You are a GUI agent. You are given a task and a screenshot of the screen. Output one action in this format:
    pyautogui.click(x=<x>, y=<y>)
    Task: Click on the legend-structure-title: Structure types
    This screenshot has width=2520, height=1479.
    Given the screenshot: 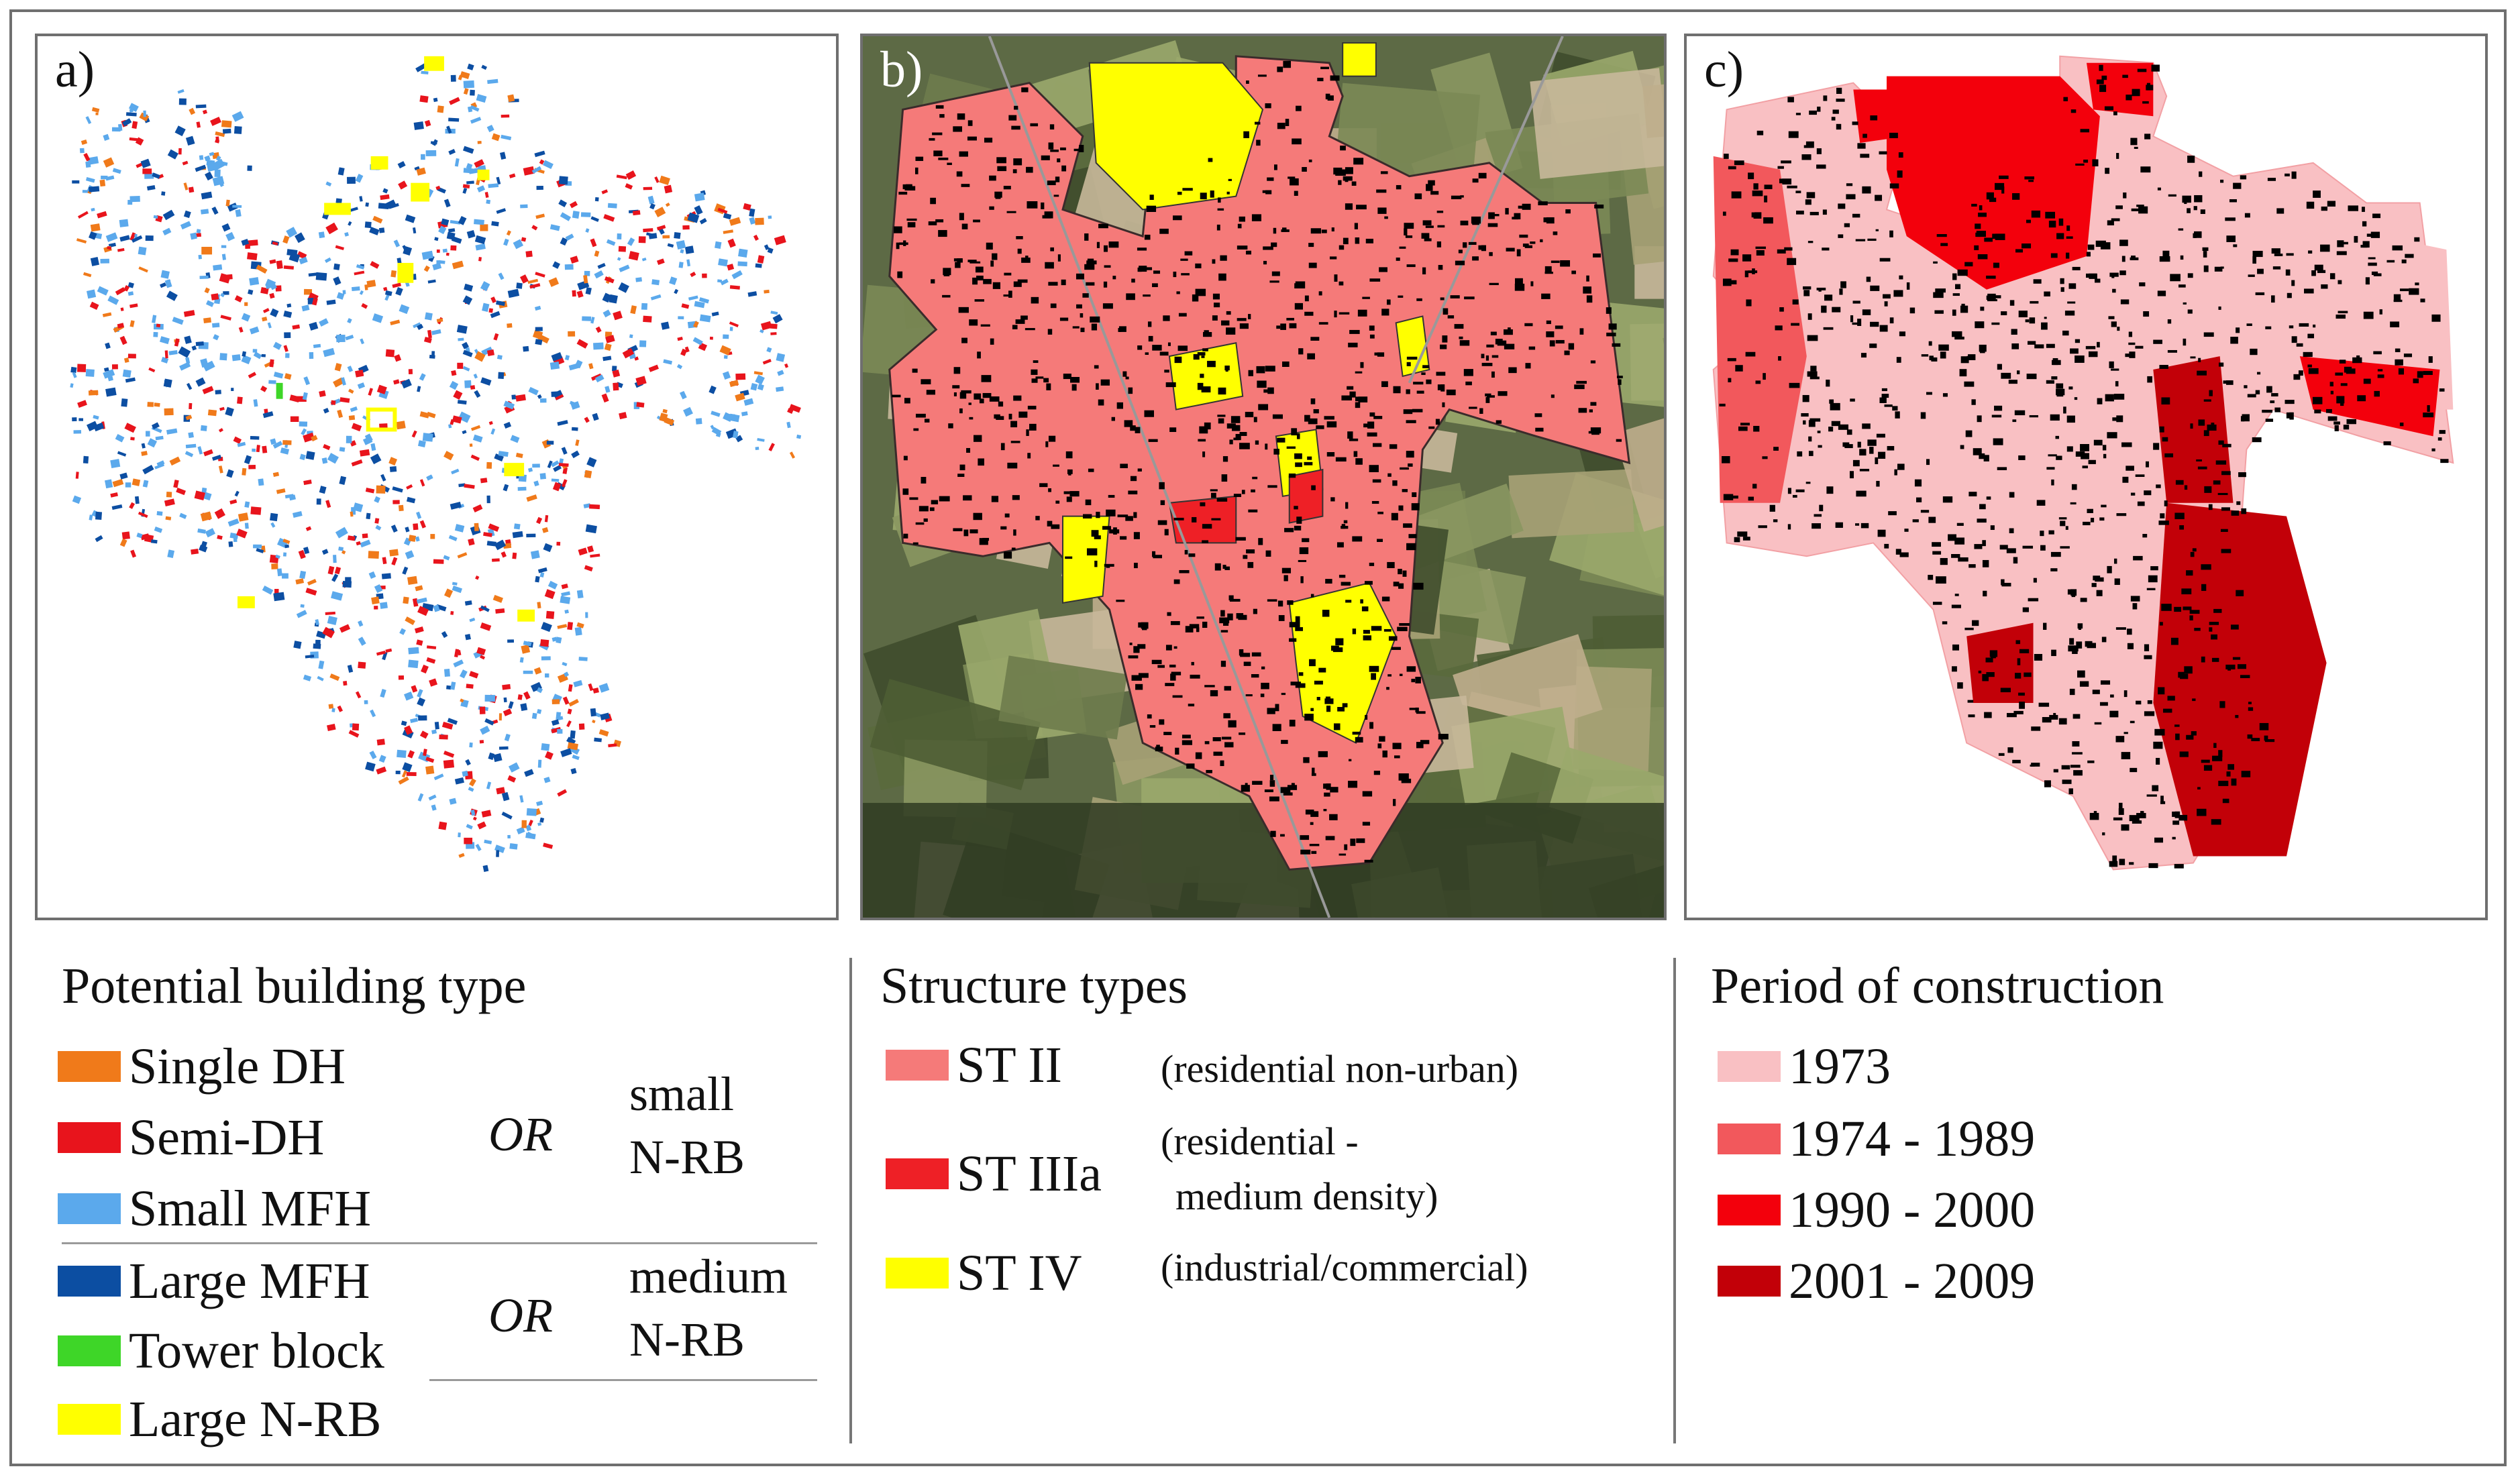 What is the action you would take?
    pyautogui.click(x=1034, y=986)
    